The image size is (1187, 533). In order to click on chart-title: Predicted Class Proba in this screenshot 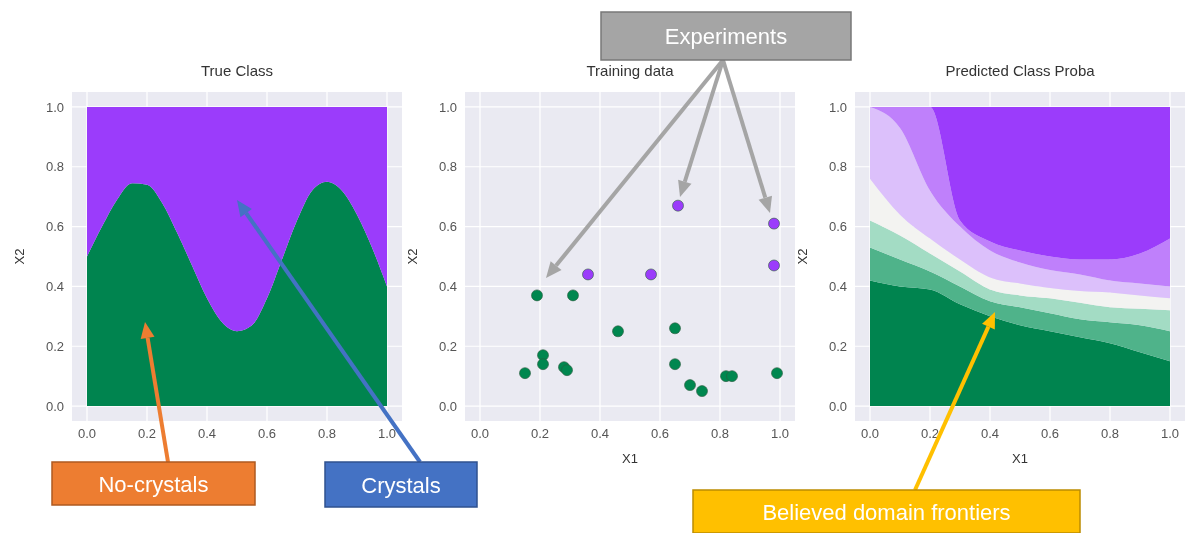, I will do `click(1020, 70)`.